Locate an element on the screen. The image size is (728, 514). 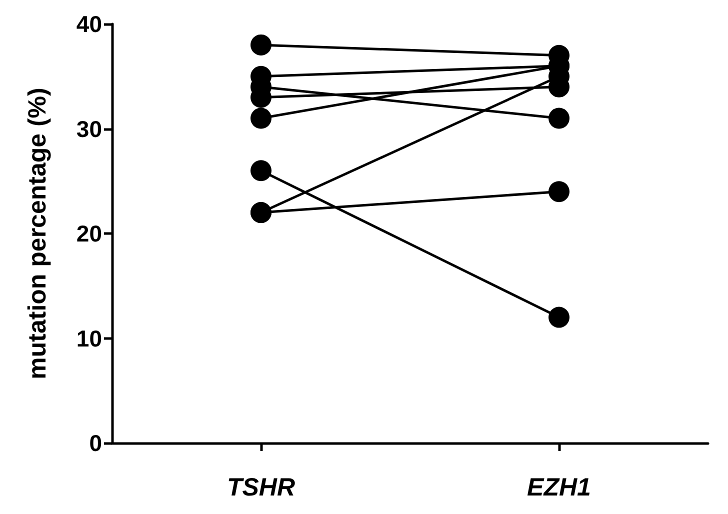
y-axis-title: mutation percentage (%) is located at coordinates (38, 234).